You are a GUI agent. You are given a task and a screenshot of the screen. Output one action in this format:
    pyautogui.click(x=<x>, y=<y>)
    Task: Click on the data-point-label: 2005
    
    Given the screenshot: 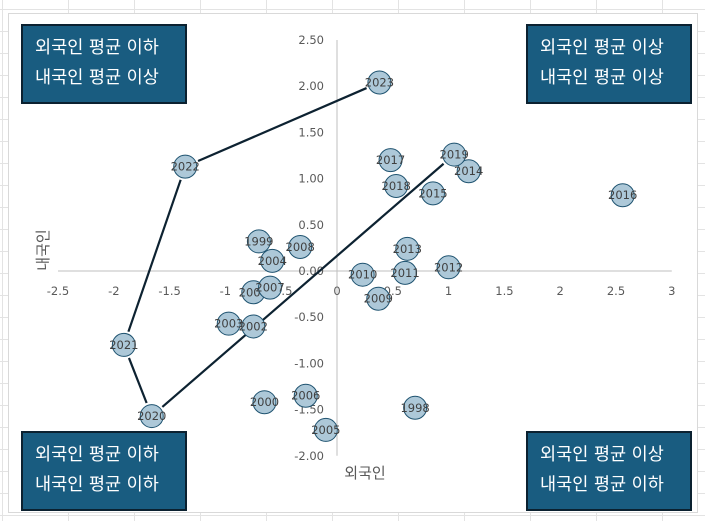 What is the action you would take?
    pyautogui.click(x=325, y=430)
    